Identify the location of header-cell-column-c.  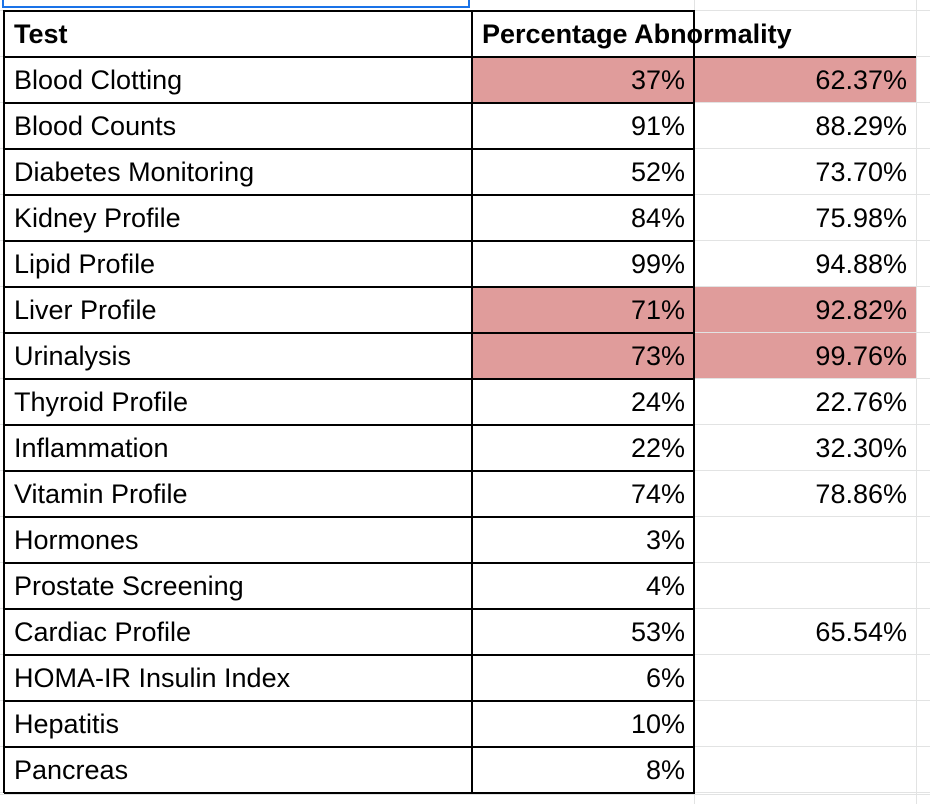
(805, 34).